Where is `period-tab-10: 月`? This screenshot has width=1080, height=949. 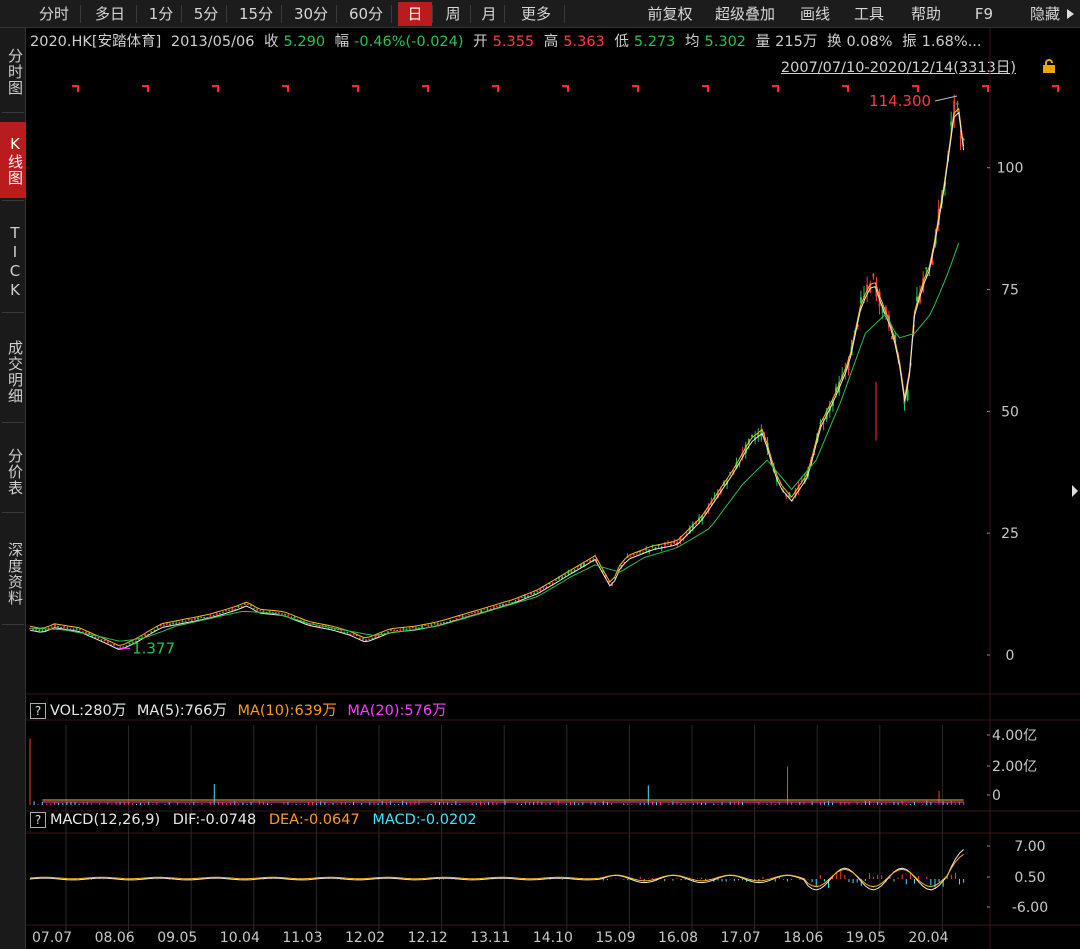 period-tab-10: 月 is located at coordinates (489, 14).